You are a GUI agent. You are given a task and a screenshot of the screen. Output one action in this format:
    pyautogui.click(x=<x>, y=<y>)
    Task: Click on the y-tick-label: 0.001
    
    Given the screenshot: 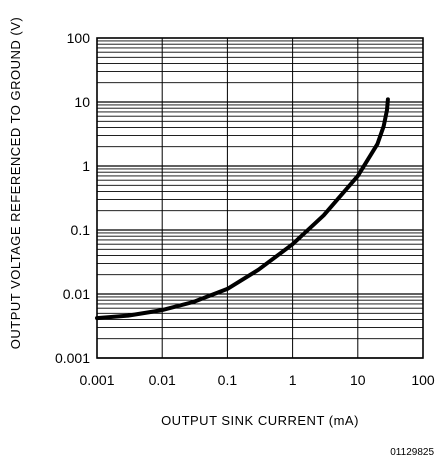 What is the action you would take?
    pyautogui.click(x=72, y=358)
    